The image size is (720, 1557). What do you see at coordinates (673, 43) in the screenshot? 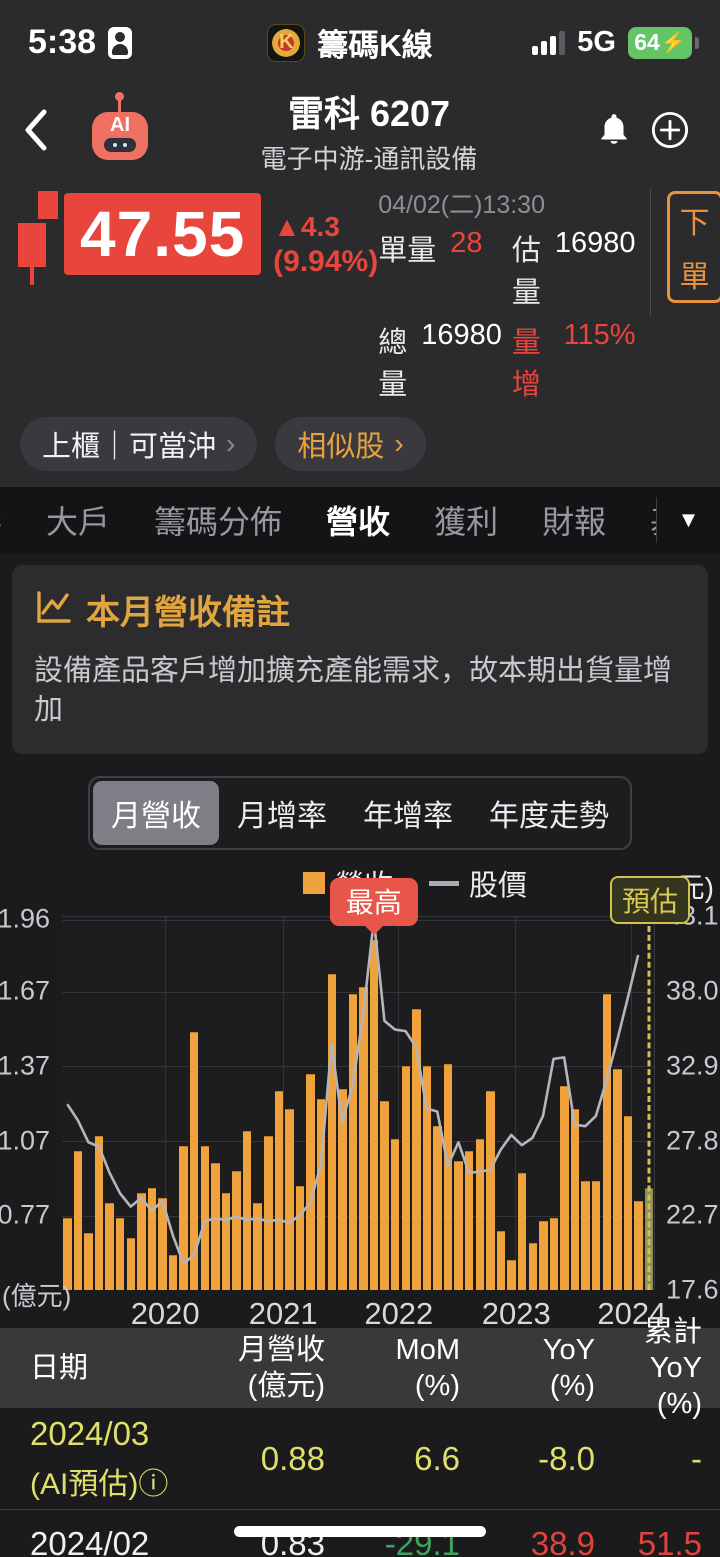
I see `charging-bolt-icon: ⚡` at bounding box center [673, 43].